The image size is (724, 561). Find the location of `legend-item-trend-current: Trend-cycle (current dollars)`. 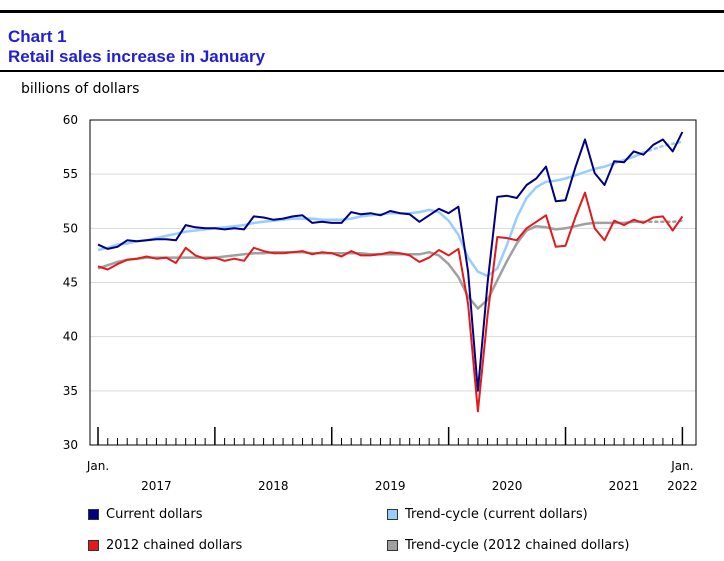

legend-item-trend-current: Trend-cycle (current dollars) is located at coordinates (487, 514).